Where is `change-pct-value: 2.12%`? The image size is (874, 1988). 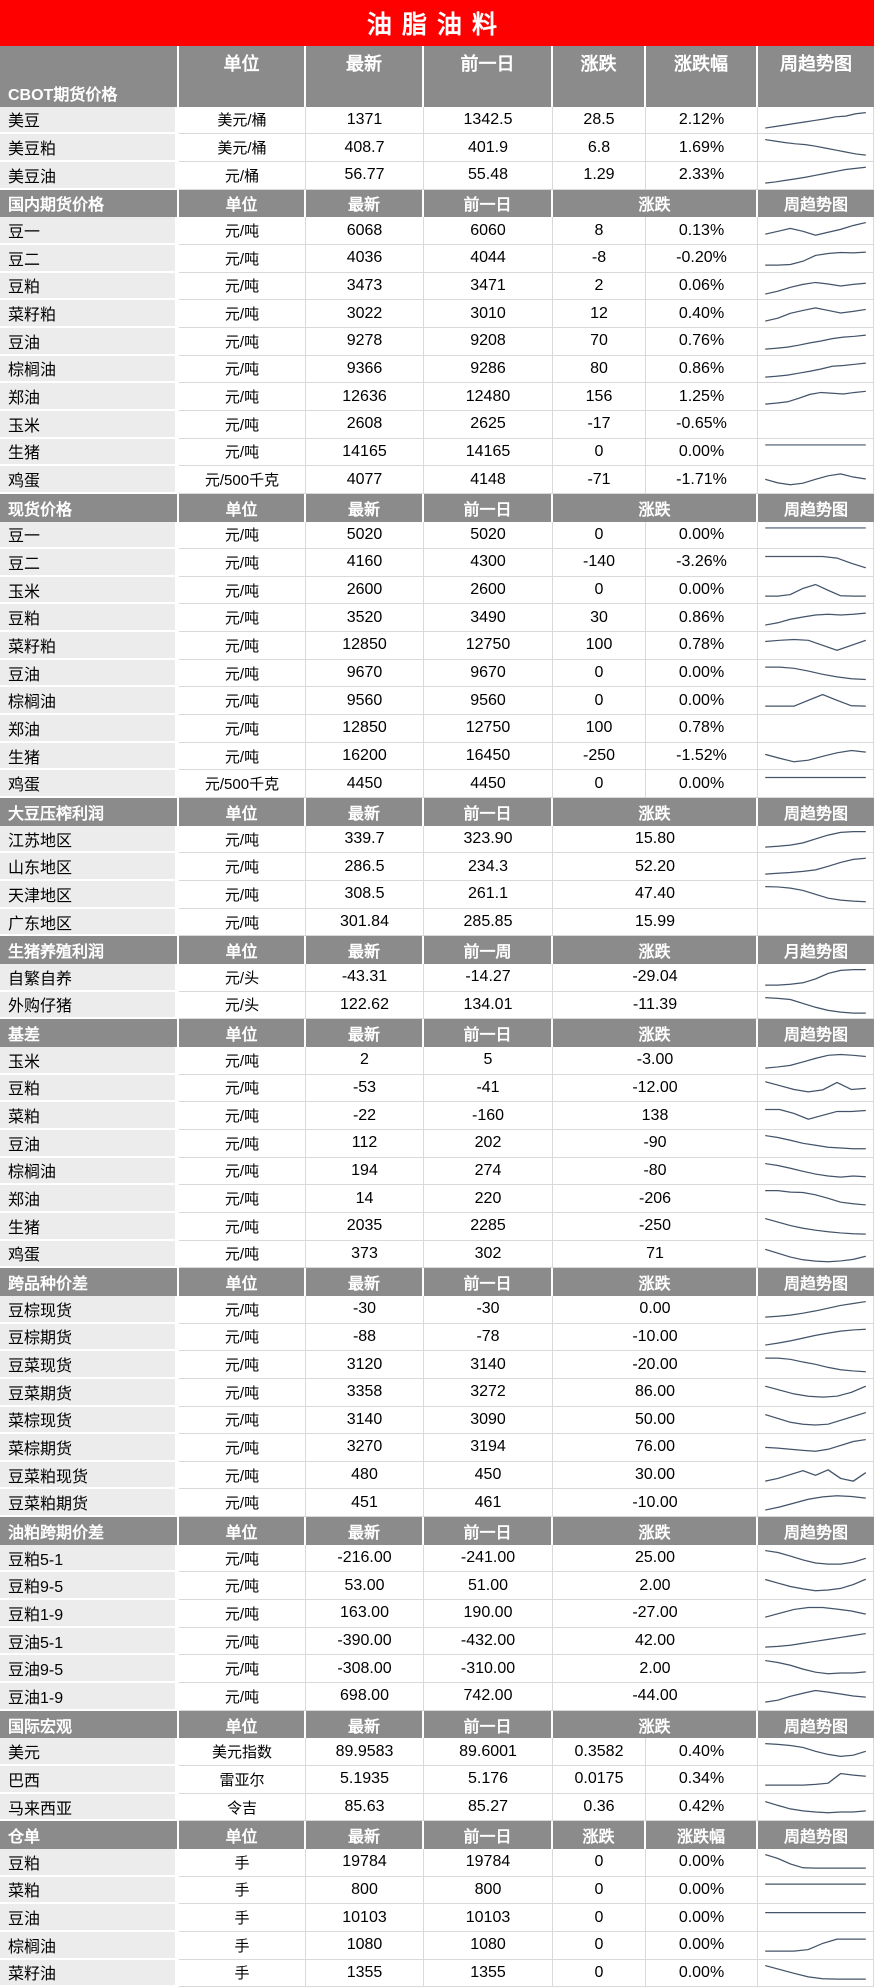 change-pct-value: 2.12% is located at coordinates (702, 120).